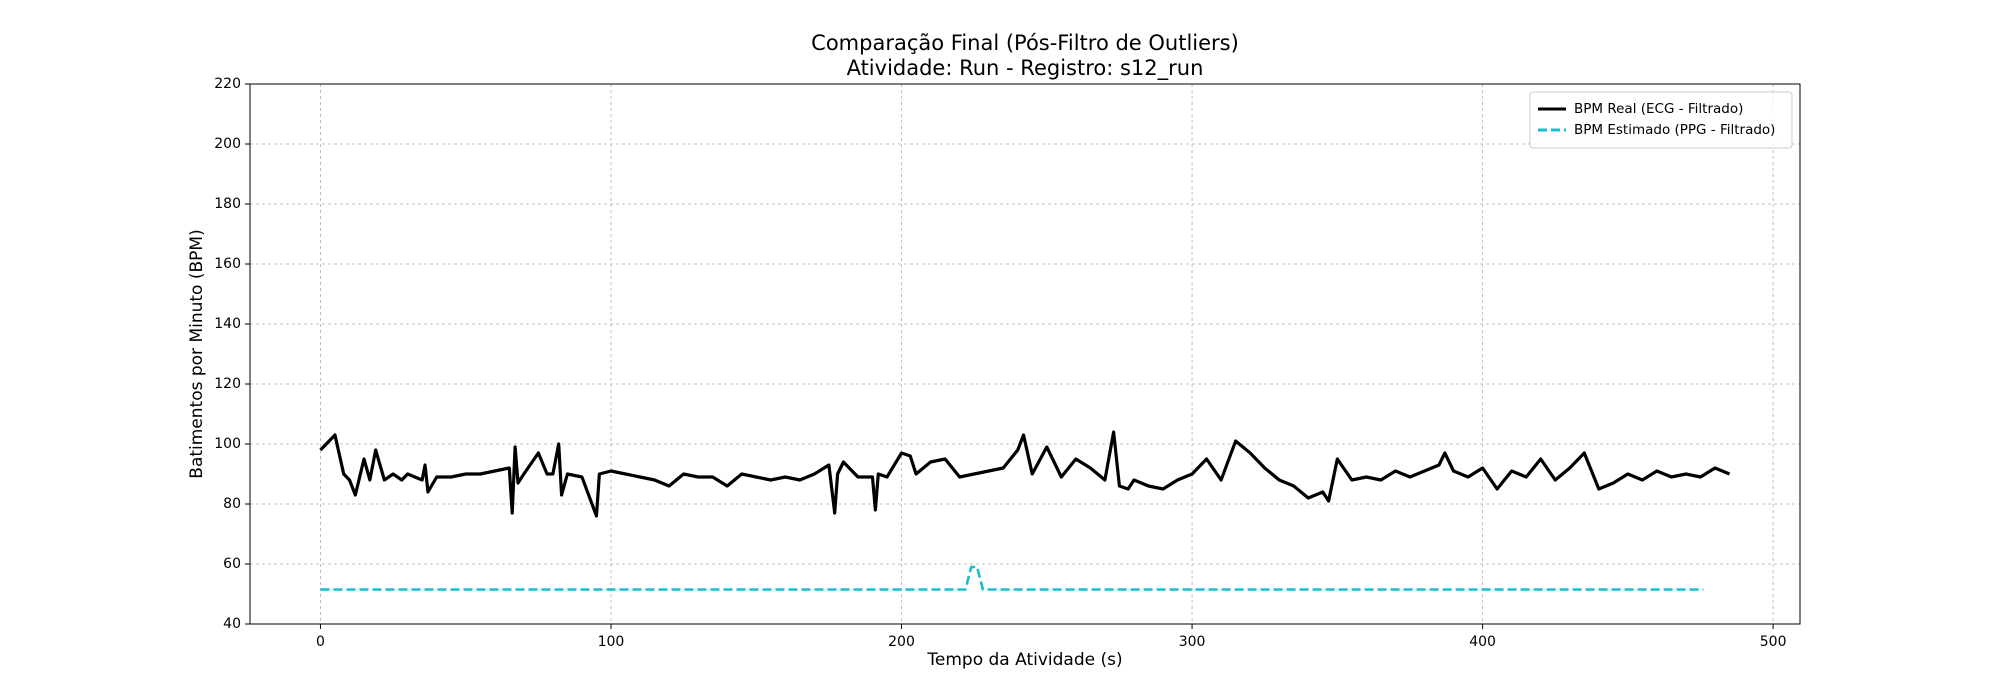  What do you see at coordinates (1674, 130) in the screenshot?
I see `legend-label: BPM Estimado (PPG - Filtrado)` at bounding box center [1674, 130].